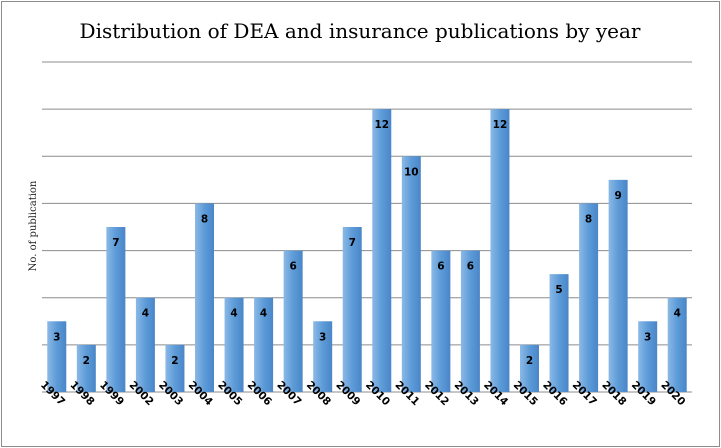 Image resolution: width=721 pixels, height=448 pixels. What do you see at coordinates (115, 243) in the screenshot?
I see `data-label-1999: 7` at bounding box center [115, 243].